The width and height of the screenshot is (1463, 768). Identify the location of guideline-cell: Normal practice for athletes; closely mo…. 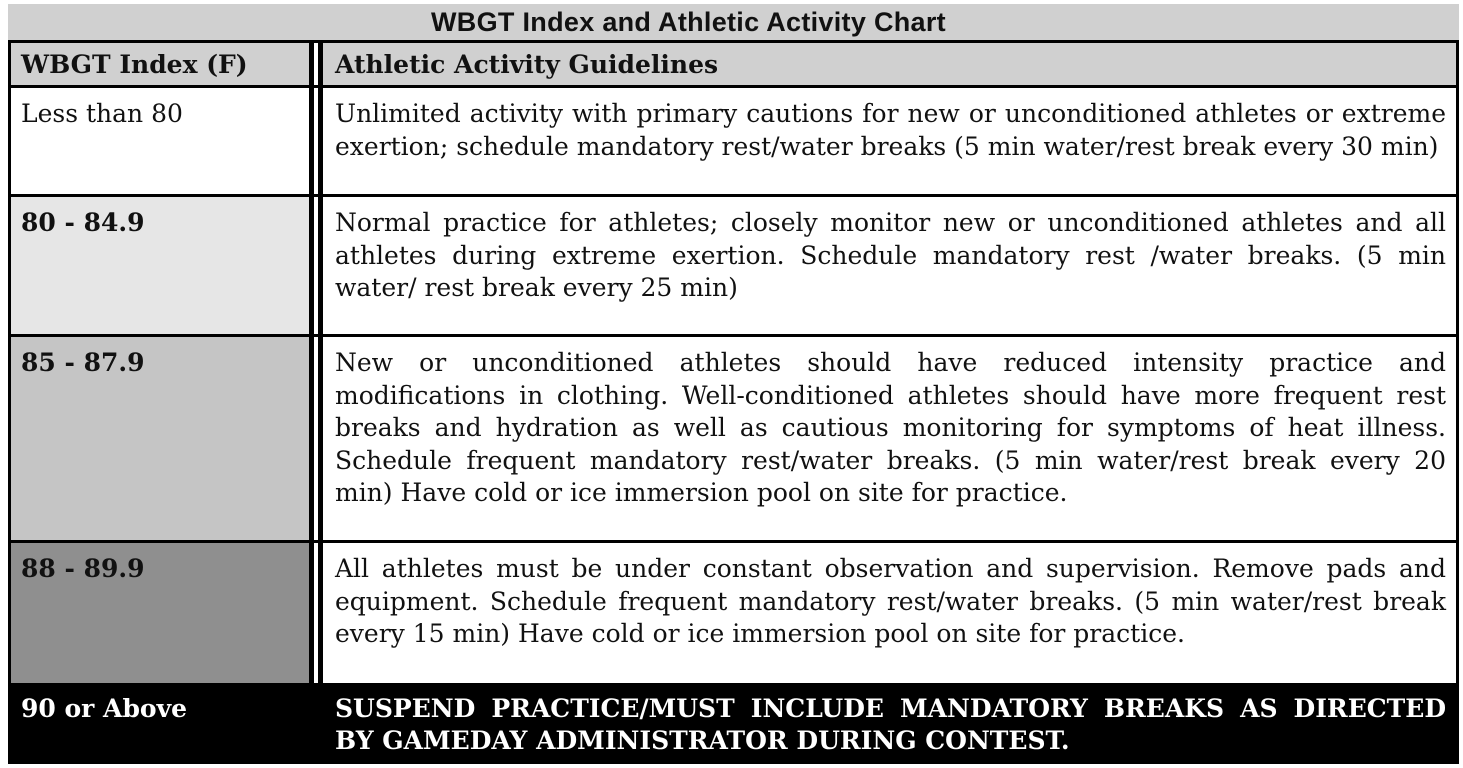
(889, 265).